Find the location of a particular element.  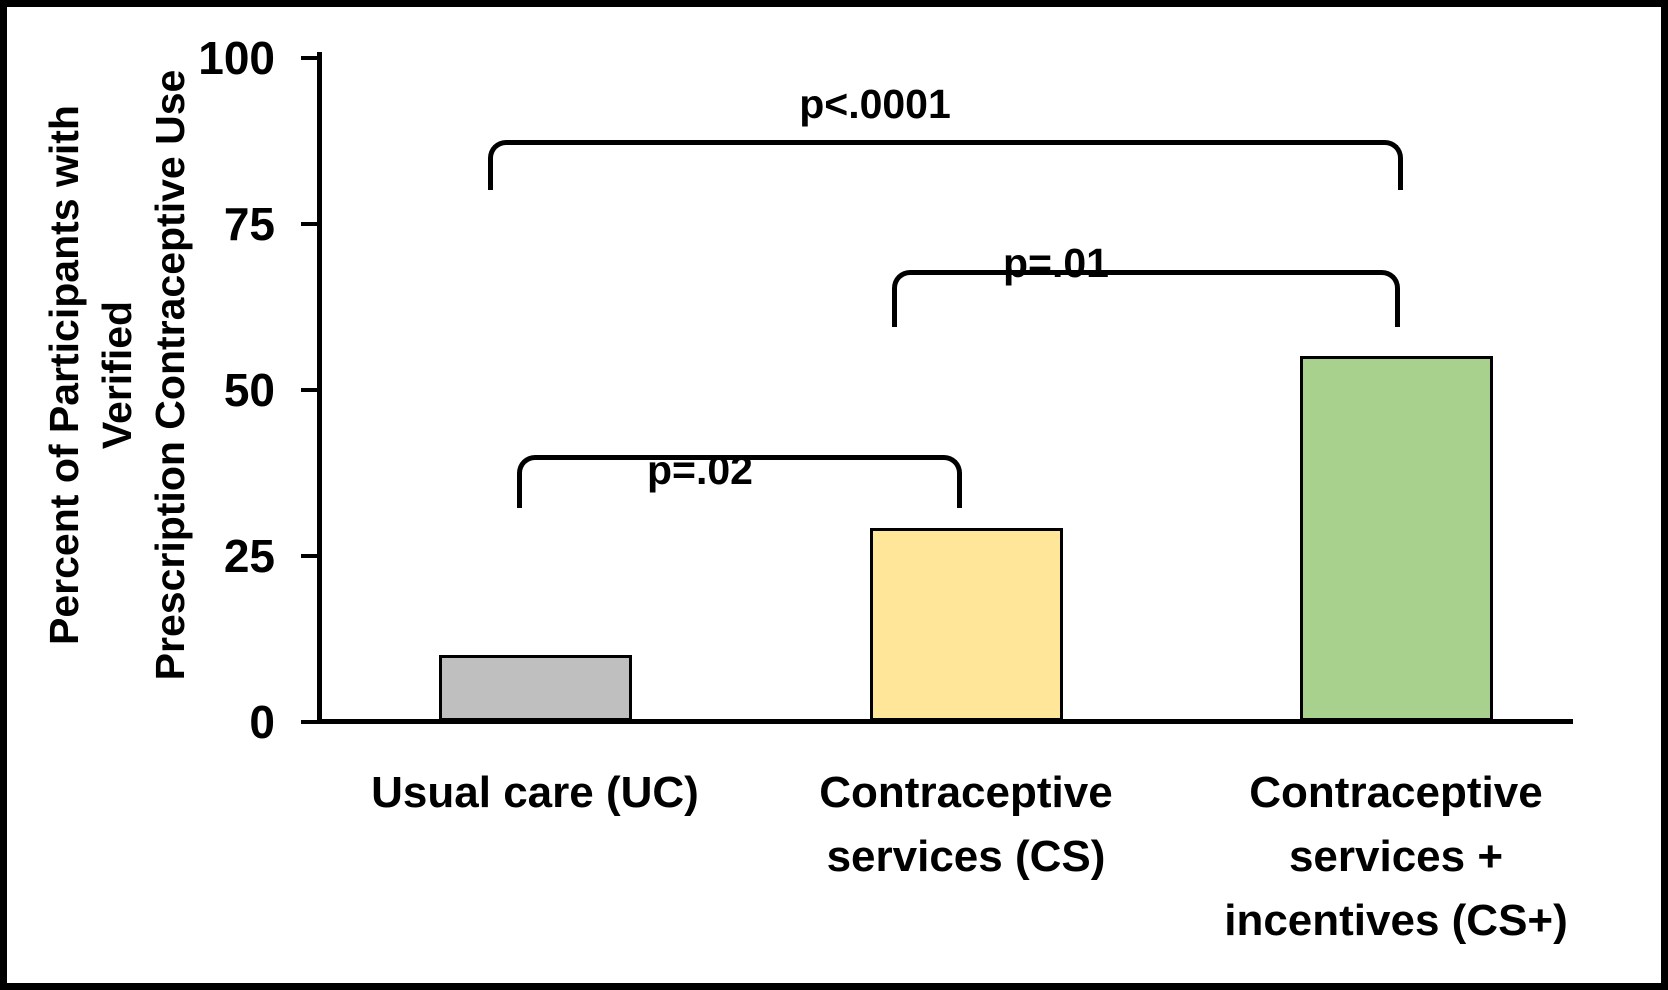

y-tick-label: 0 is located at coordinates (262, 722).